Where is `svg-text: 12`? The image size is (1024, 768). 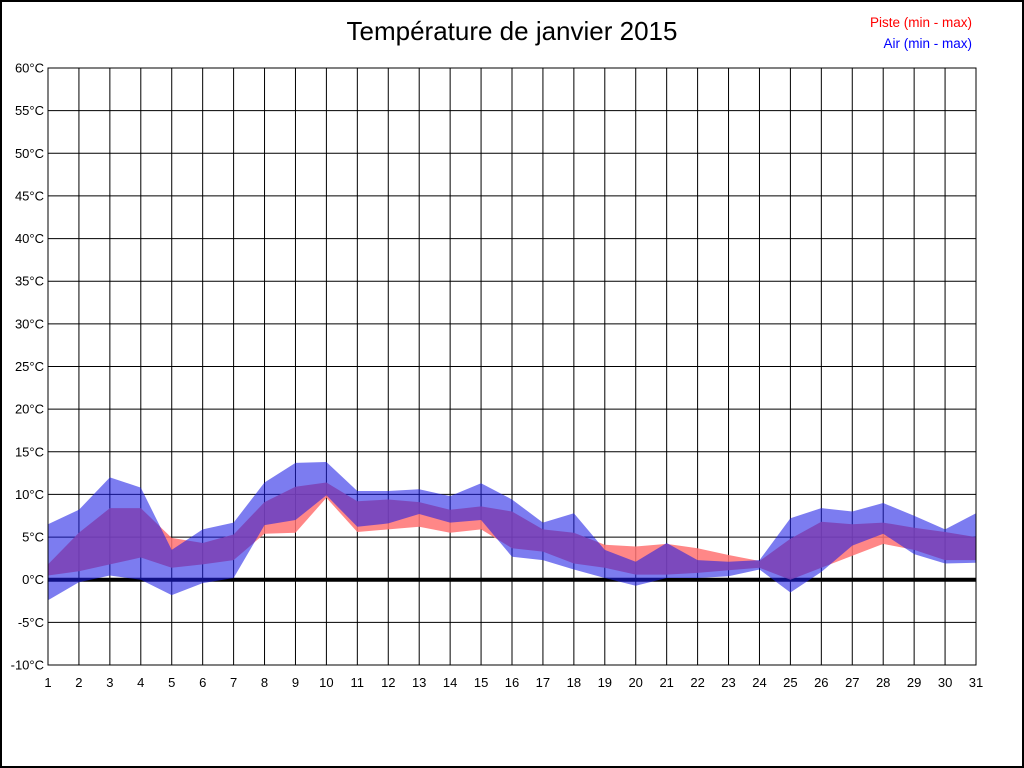
svg-text: 12 is located at coordinates (388, 682).